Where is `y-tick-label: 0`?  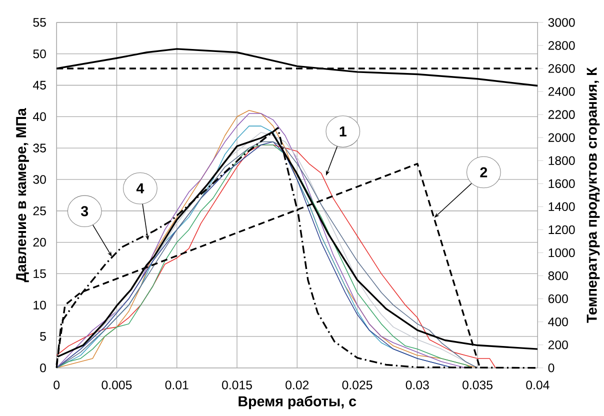 y-tick-label: 0 is located at coordinates (43, 368).